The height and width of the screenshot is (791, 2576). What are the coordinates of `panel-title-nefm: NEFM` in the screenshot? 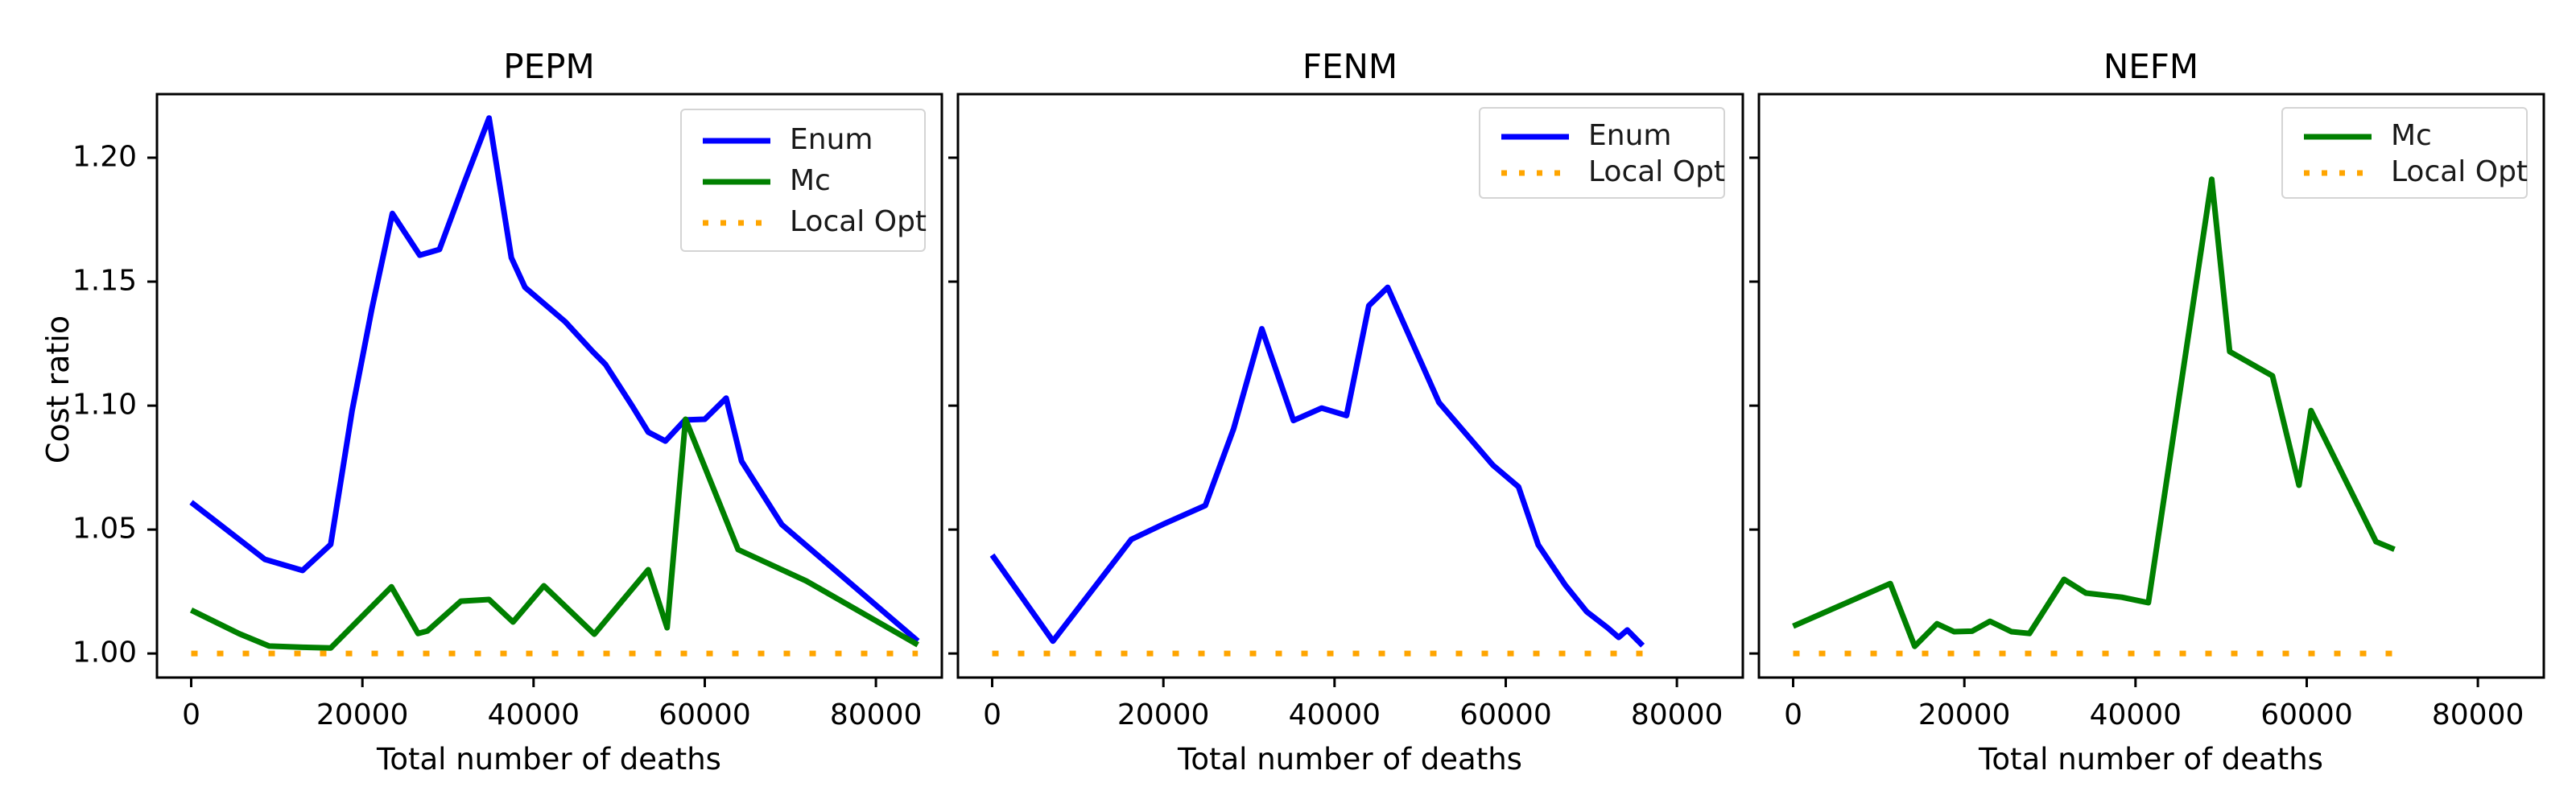 It's located at (2151, 66).